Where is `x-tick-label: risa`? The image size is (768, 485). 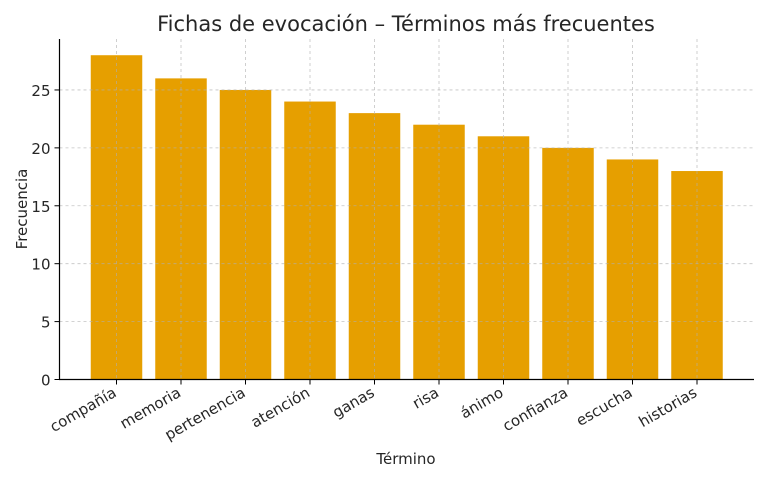 x-tick-label: risa is located at coordinates (425, 397).